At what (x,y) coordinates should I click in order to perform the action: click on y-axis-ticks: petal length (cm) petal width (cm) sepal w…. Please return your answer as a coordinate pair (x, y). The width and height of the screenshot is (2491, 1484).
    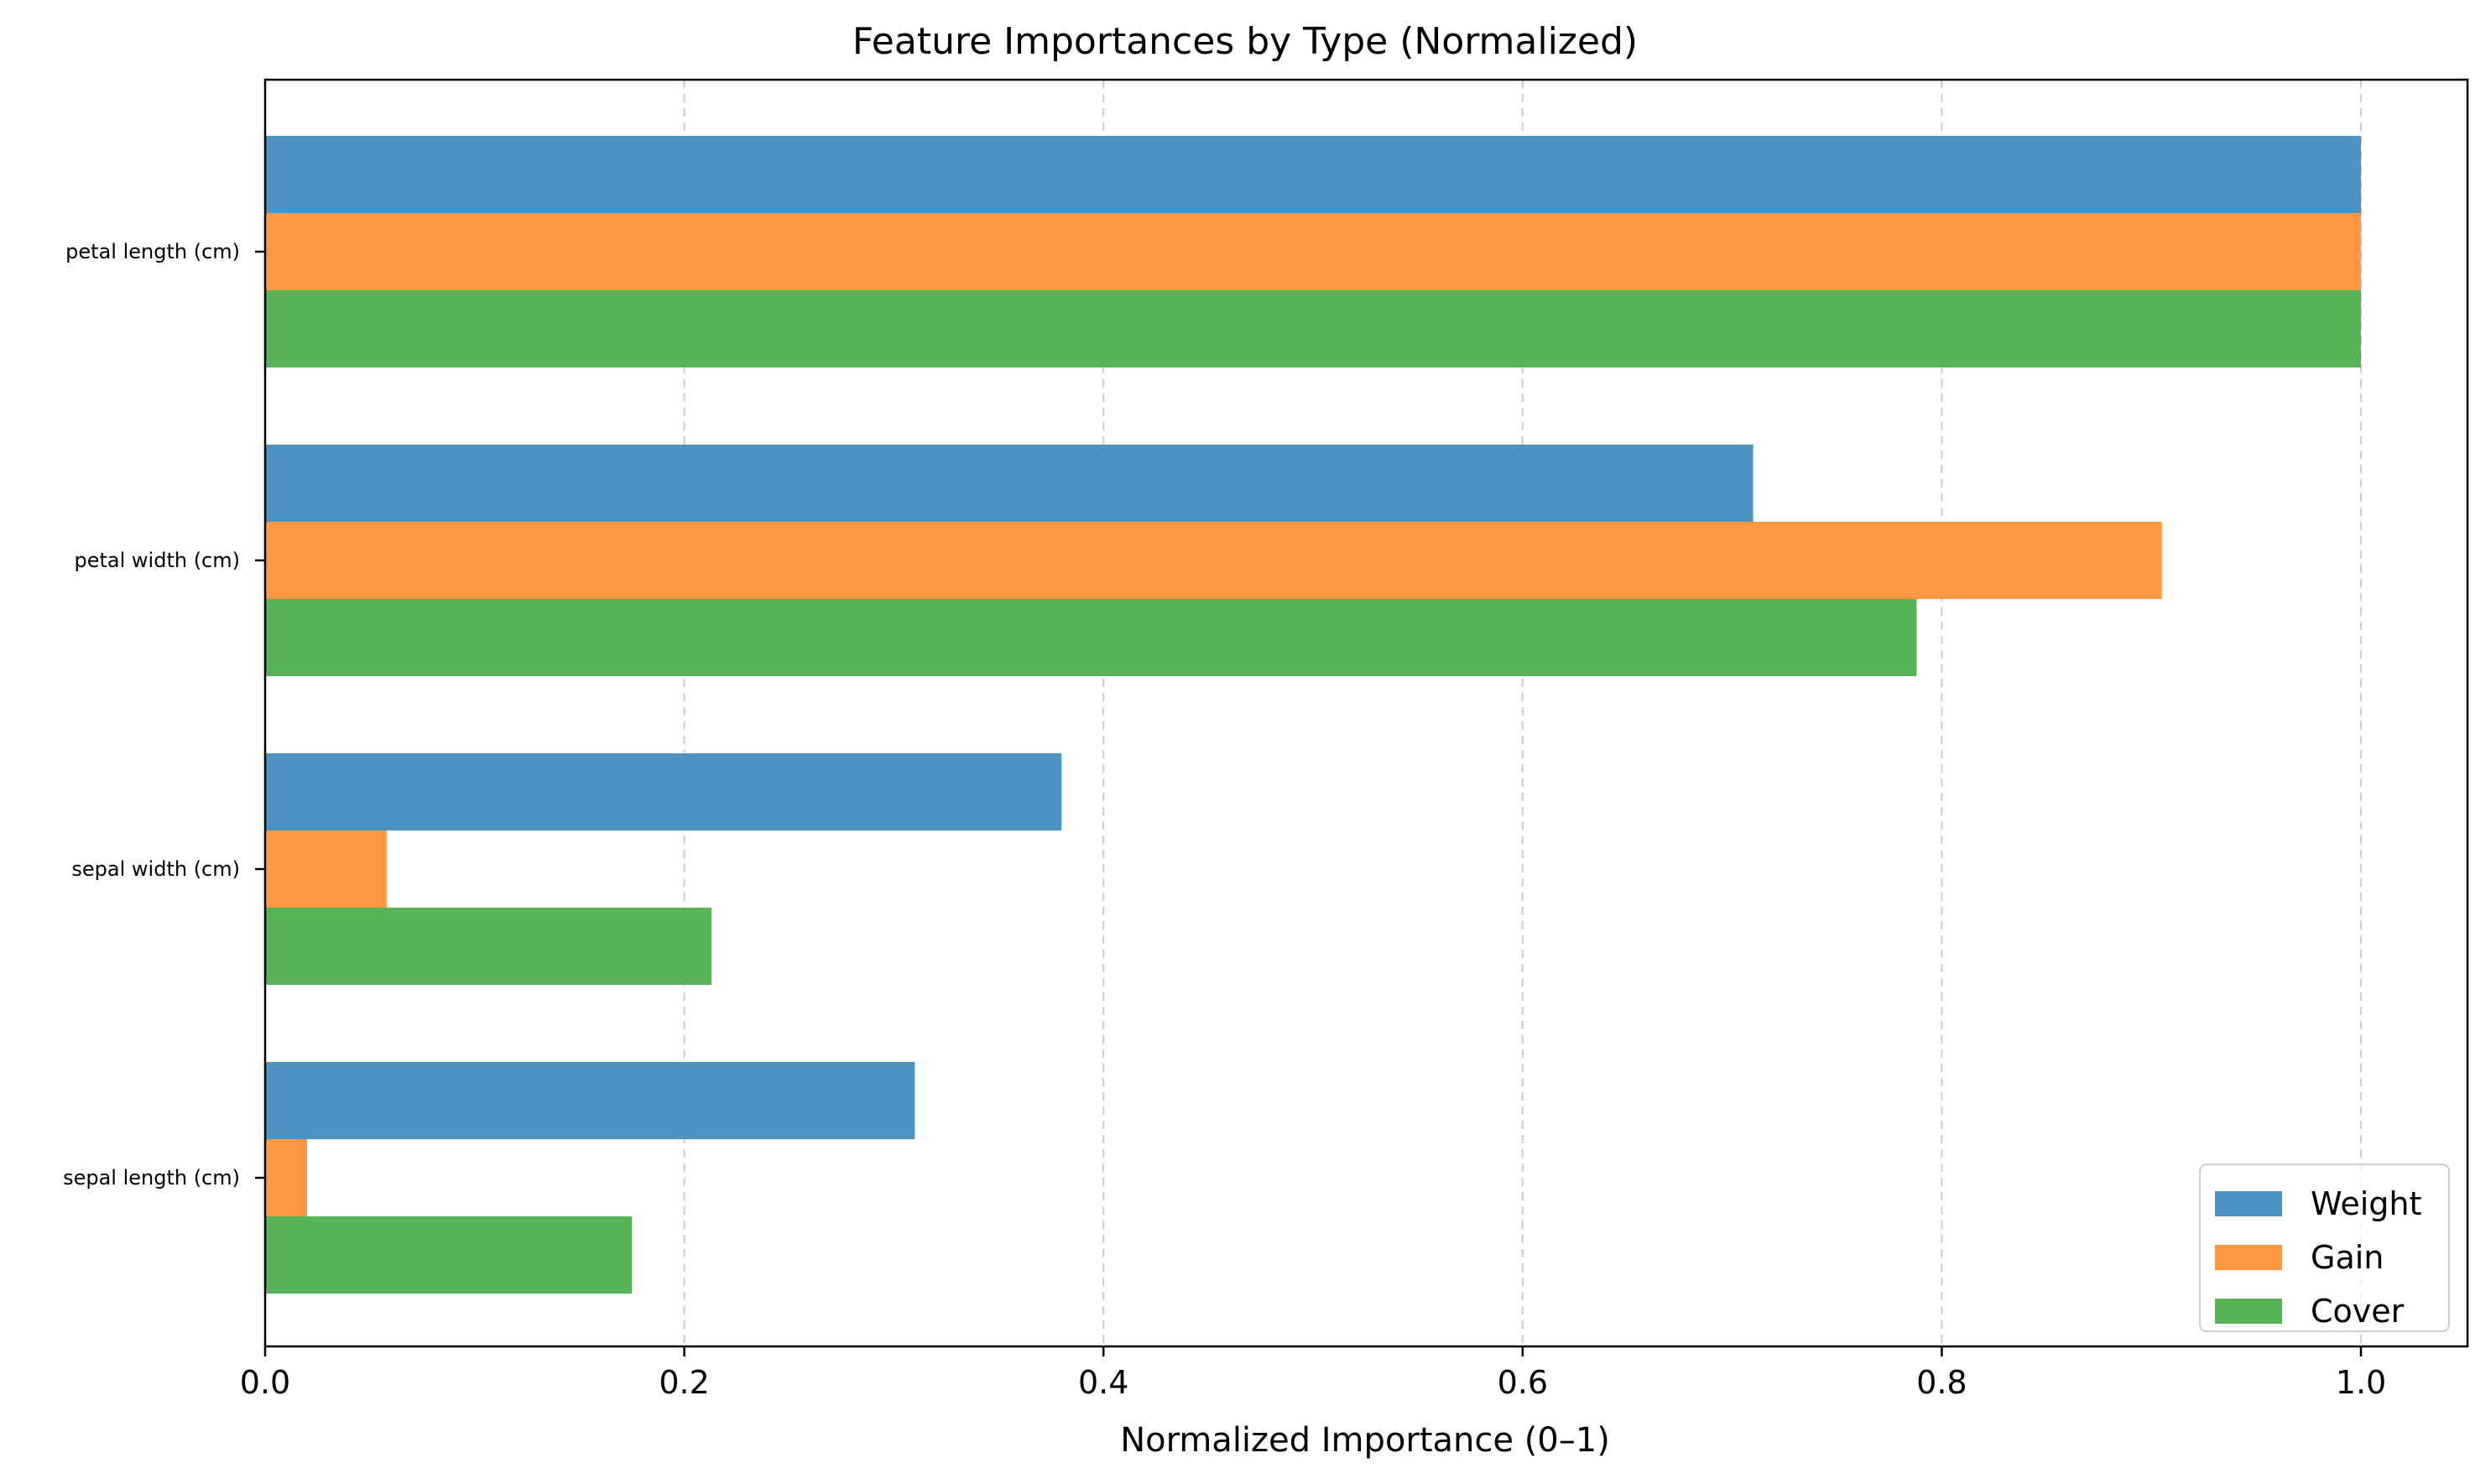
    Looking at the image, I should click on (164, 715).